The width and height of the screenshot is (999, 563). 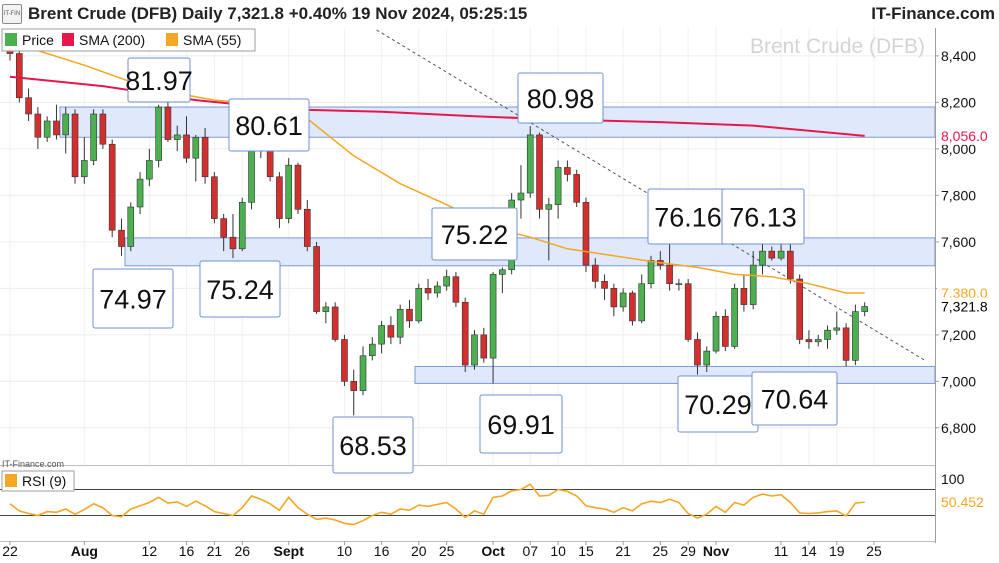 I want to click on x-axis-label: 12, so click(x=150, y=551).